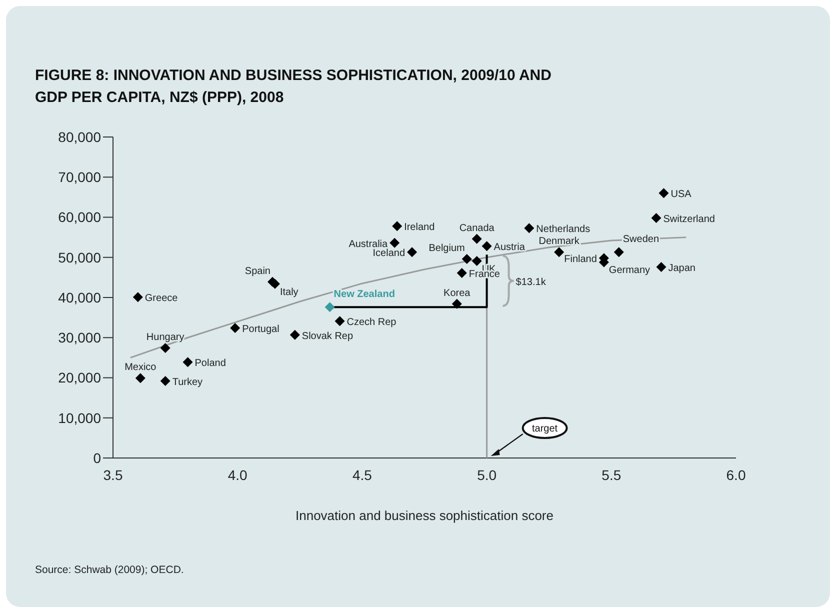  What do you see at coordinates (689, 220) in the screenshot?
I see `series-label: Switzerland` at bounding box center [689, 220].